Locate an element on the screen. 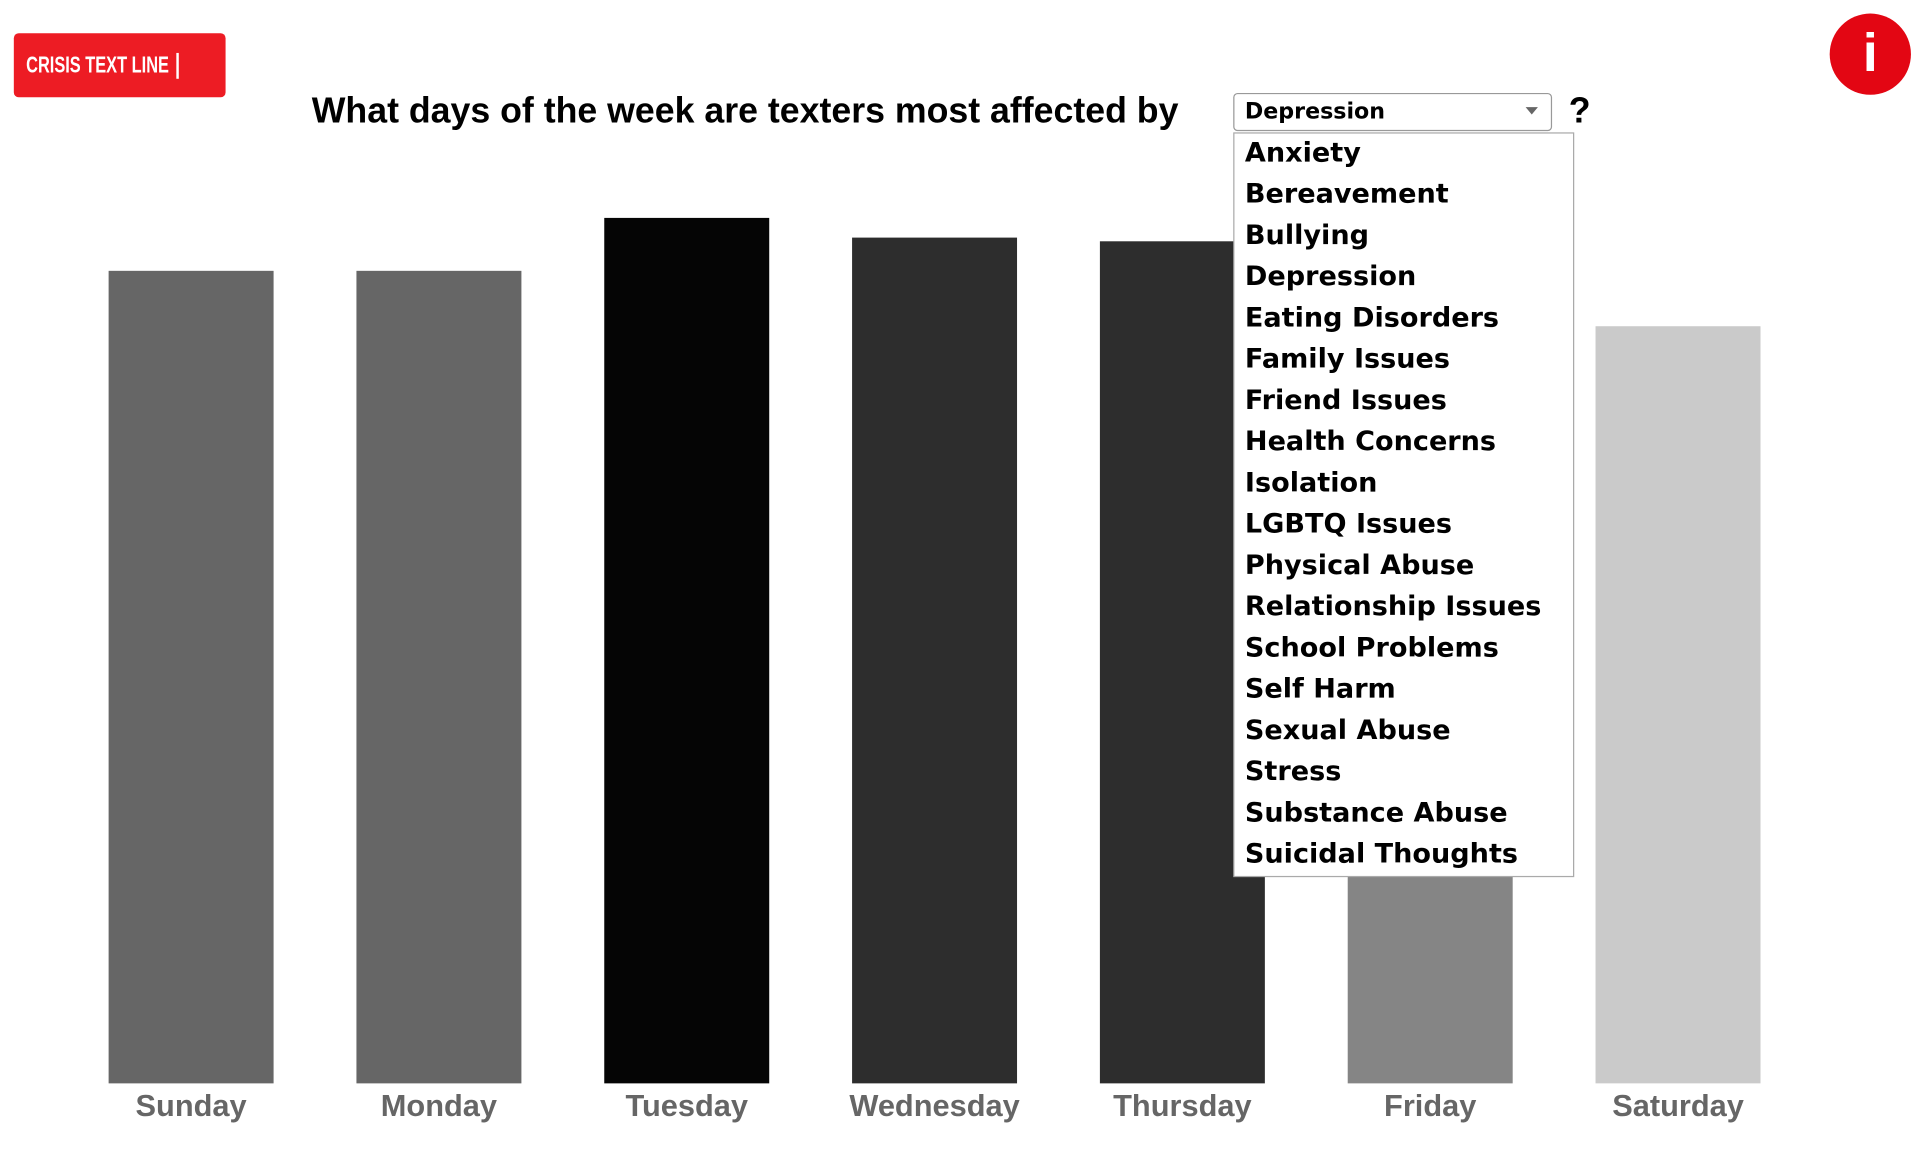 The height and width of the screenshot is (1156, 1926). x-tick-label: Thursday is located at coordinates (1182, 1105).